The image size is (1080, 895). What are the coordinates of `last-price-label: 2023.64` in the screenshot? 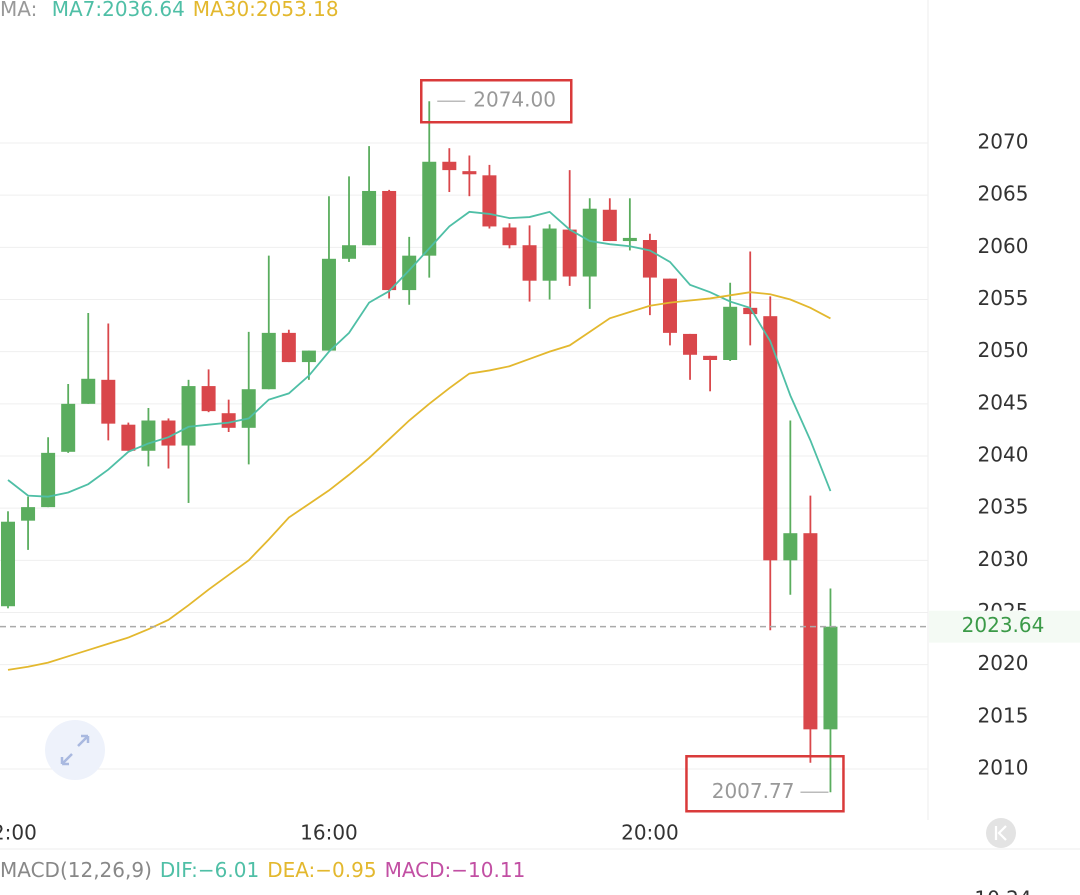 It's located at (1003, 625).